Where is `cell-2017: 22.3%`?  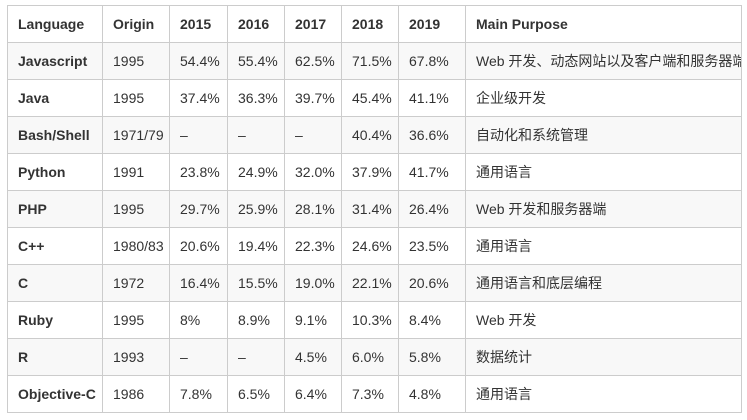
cell-2017: 22.3% is located at coordinates (313, 246).